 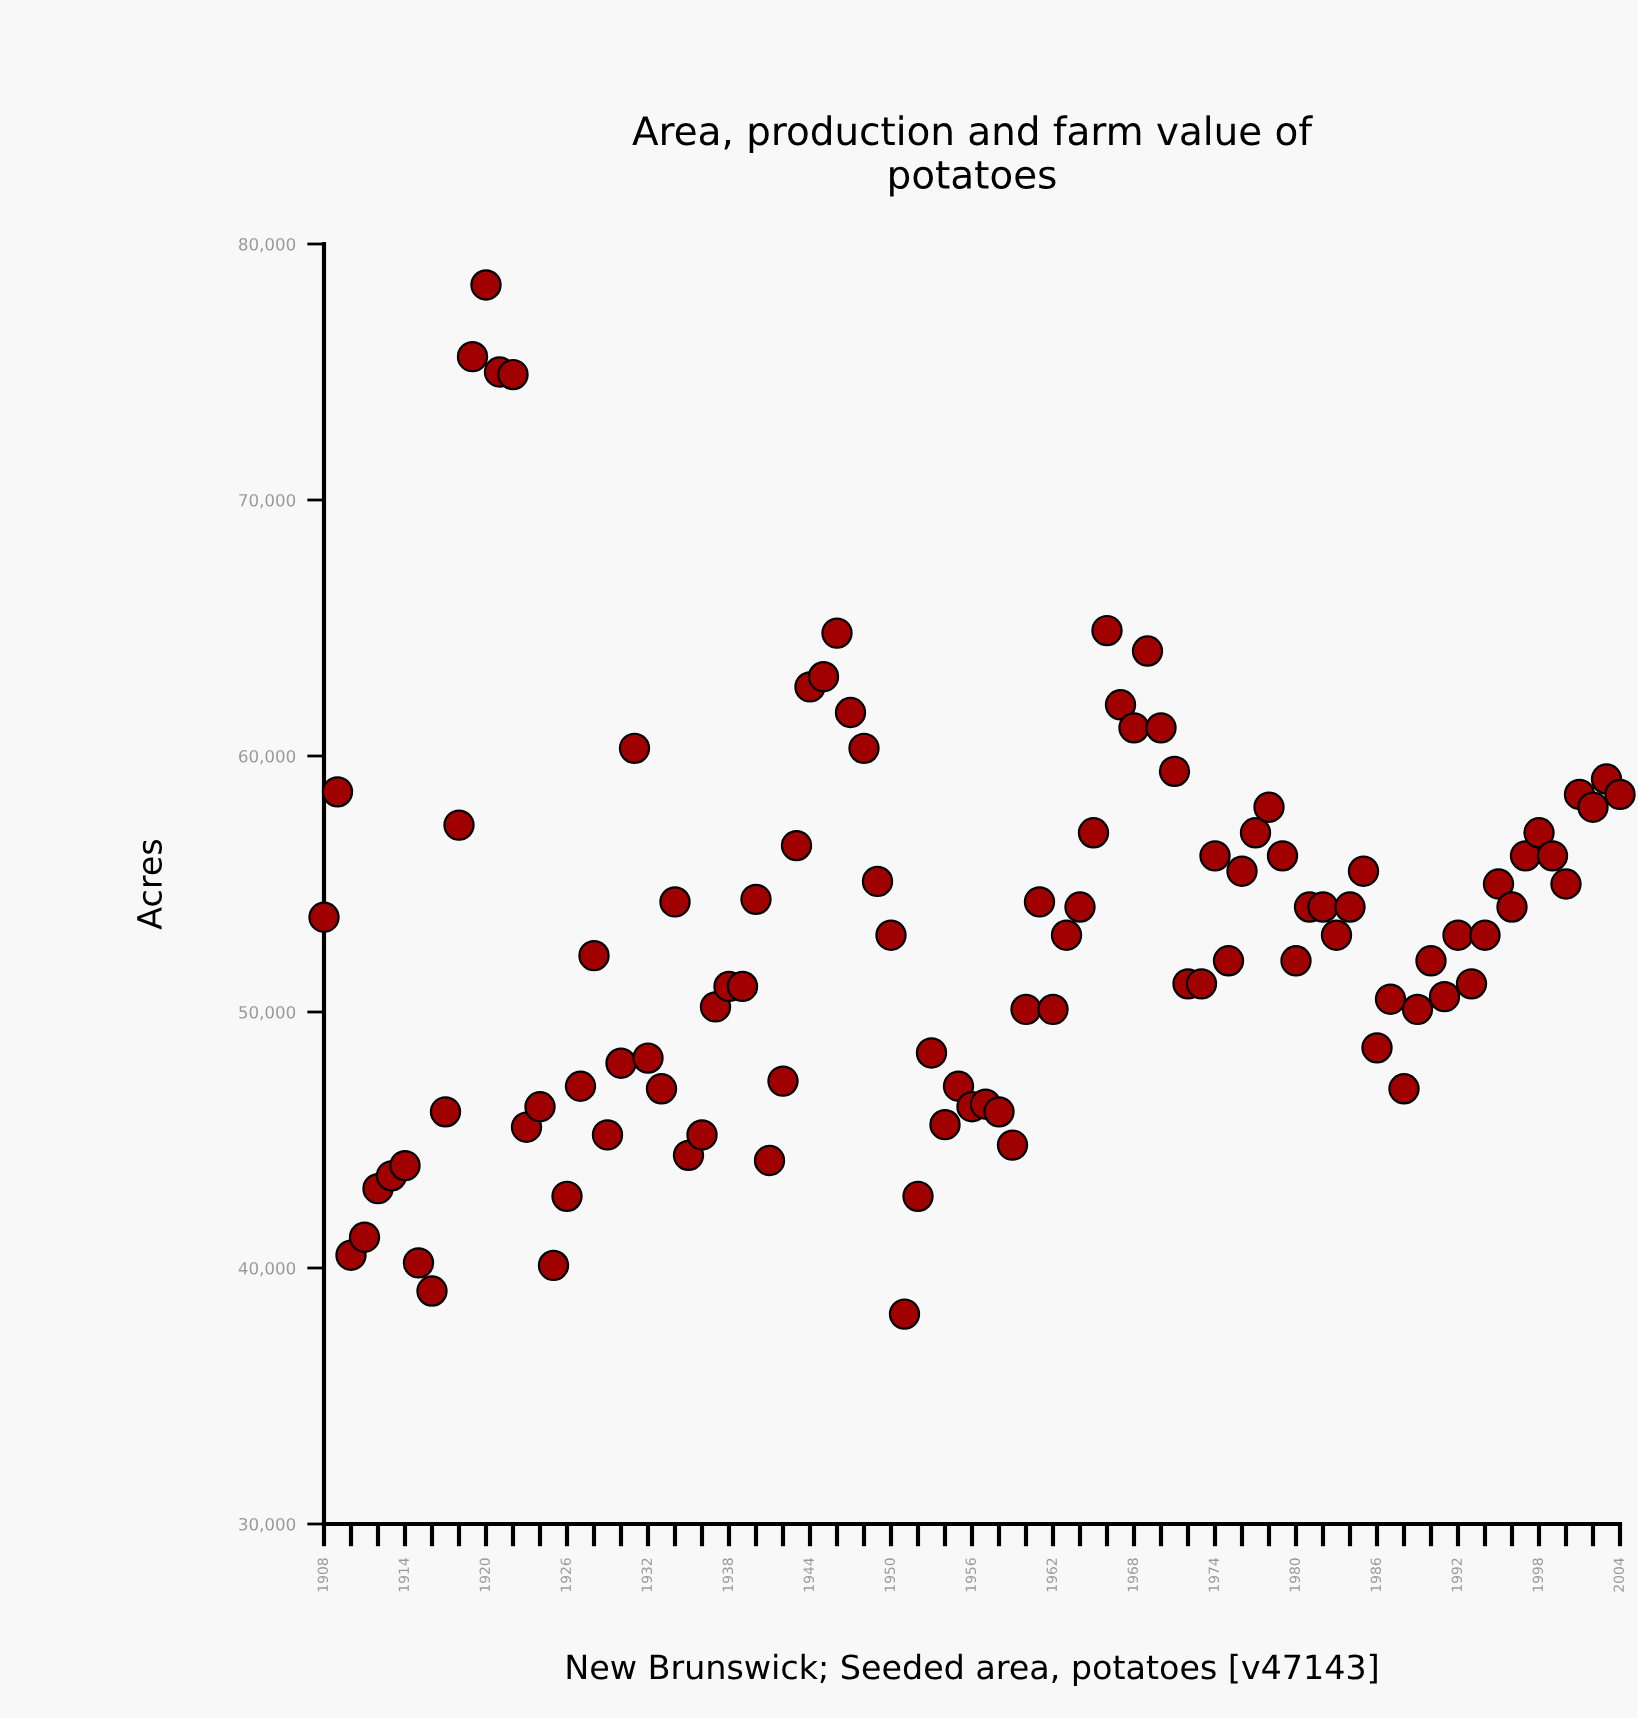 I want to click on y-tick-label: 30,000, so click(x=267, y=1525).